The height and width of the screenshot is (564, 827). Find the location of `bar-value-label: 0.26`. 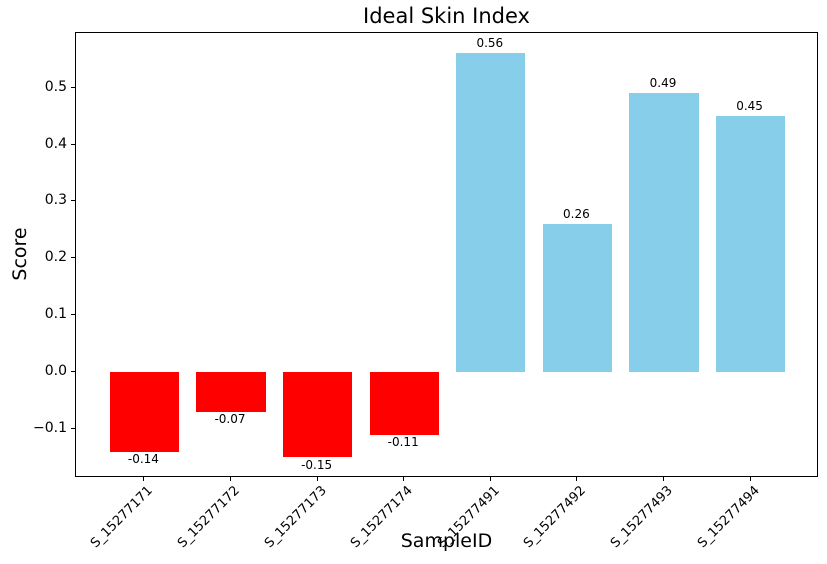

bar-value-label: 0.26 is located at coordinates (576, 214).